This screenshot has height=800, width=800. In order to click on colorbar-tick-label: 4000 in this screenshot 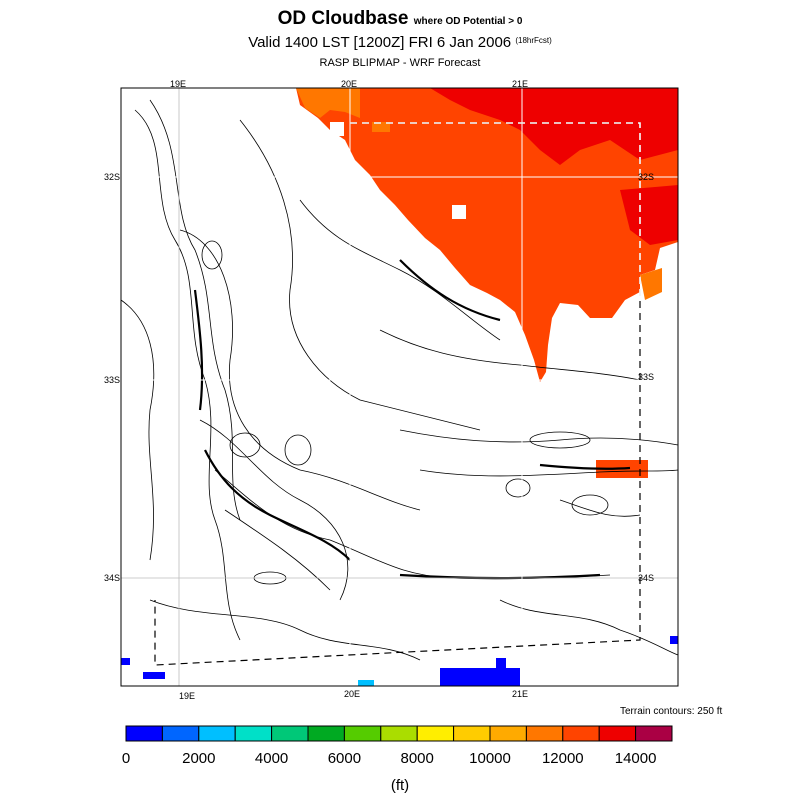, I will do `click(271, 758)`.